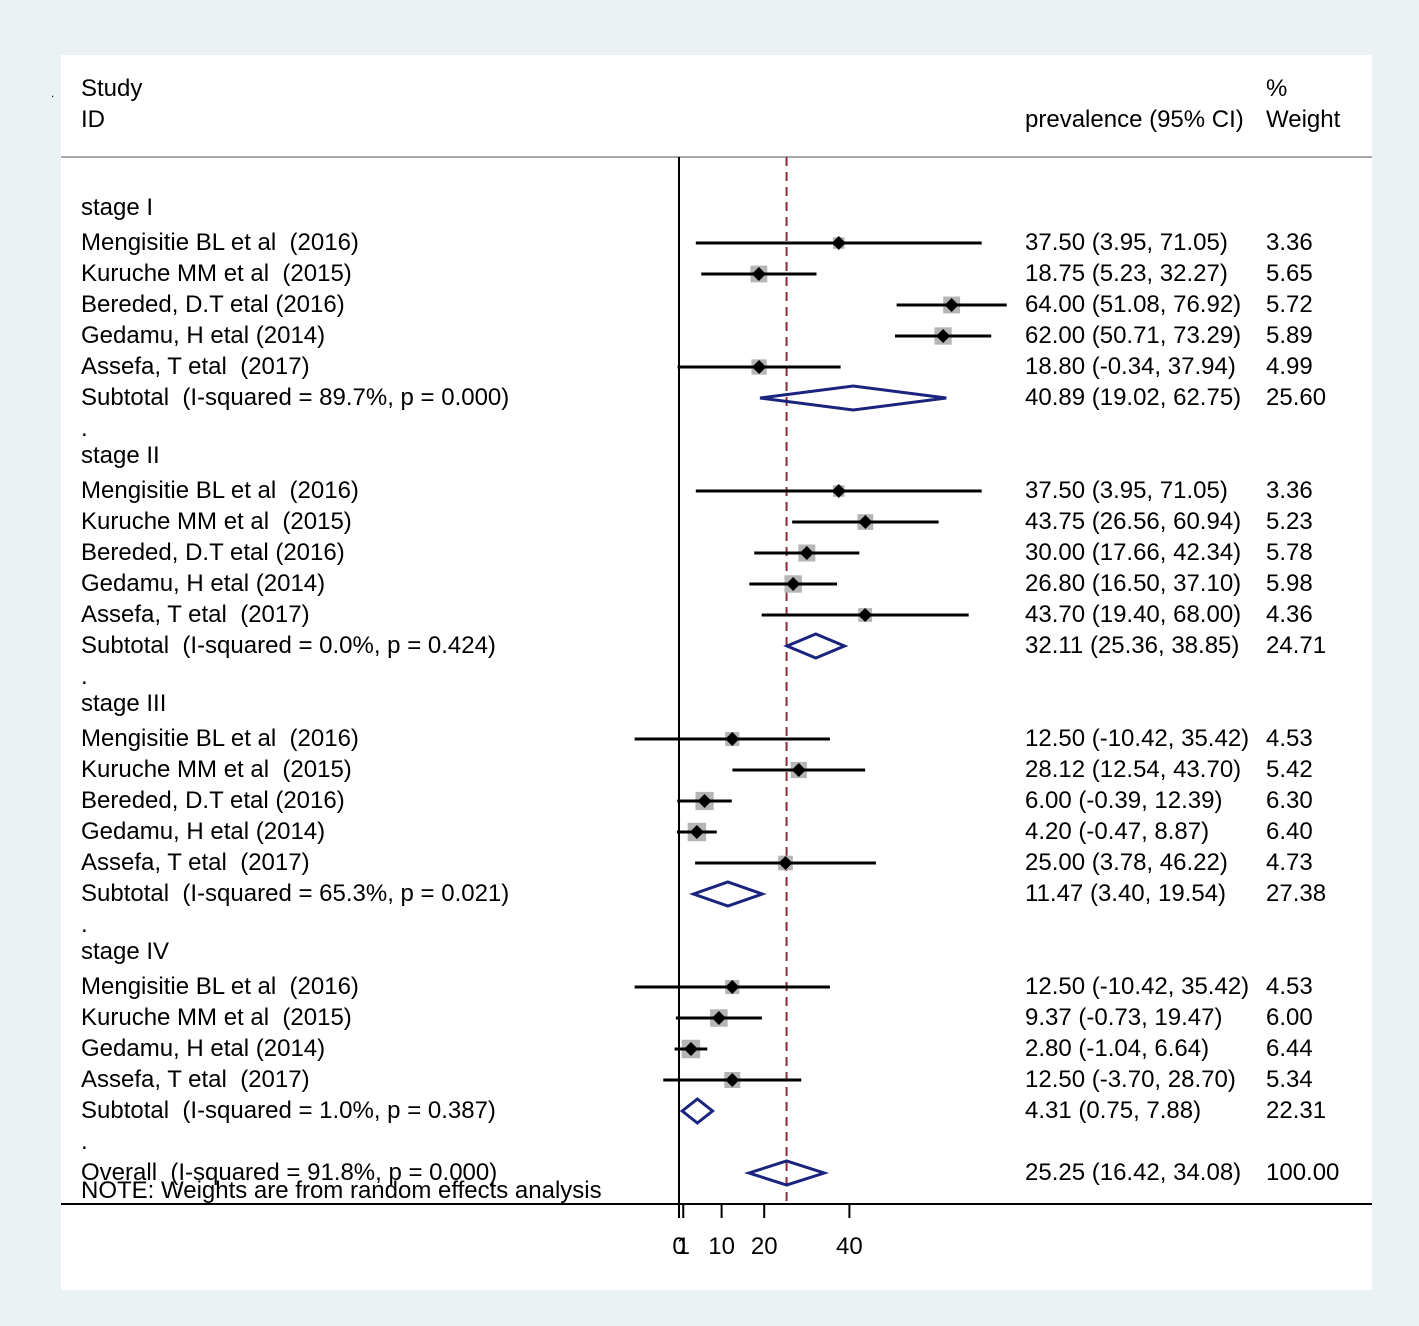 The height and width of the screenshot is (1326, 1419). What do you see at coordinates (1289, 1079) in the screenshot?
I see `study-weight-text: 5.34` at bounding box center [1289, 1079].